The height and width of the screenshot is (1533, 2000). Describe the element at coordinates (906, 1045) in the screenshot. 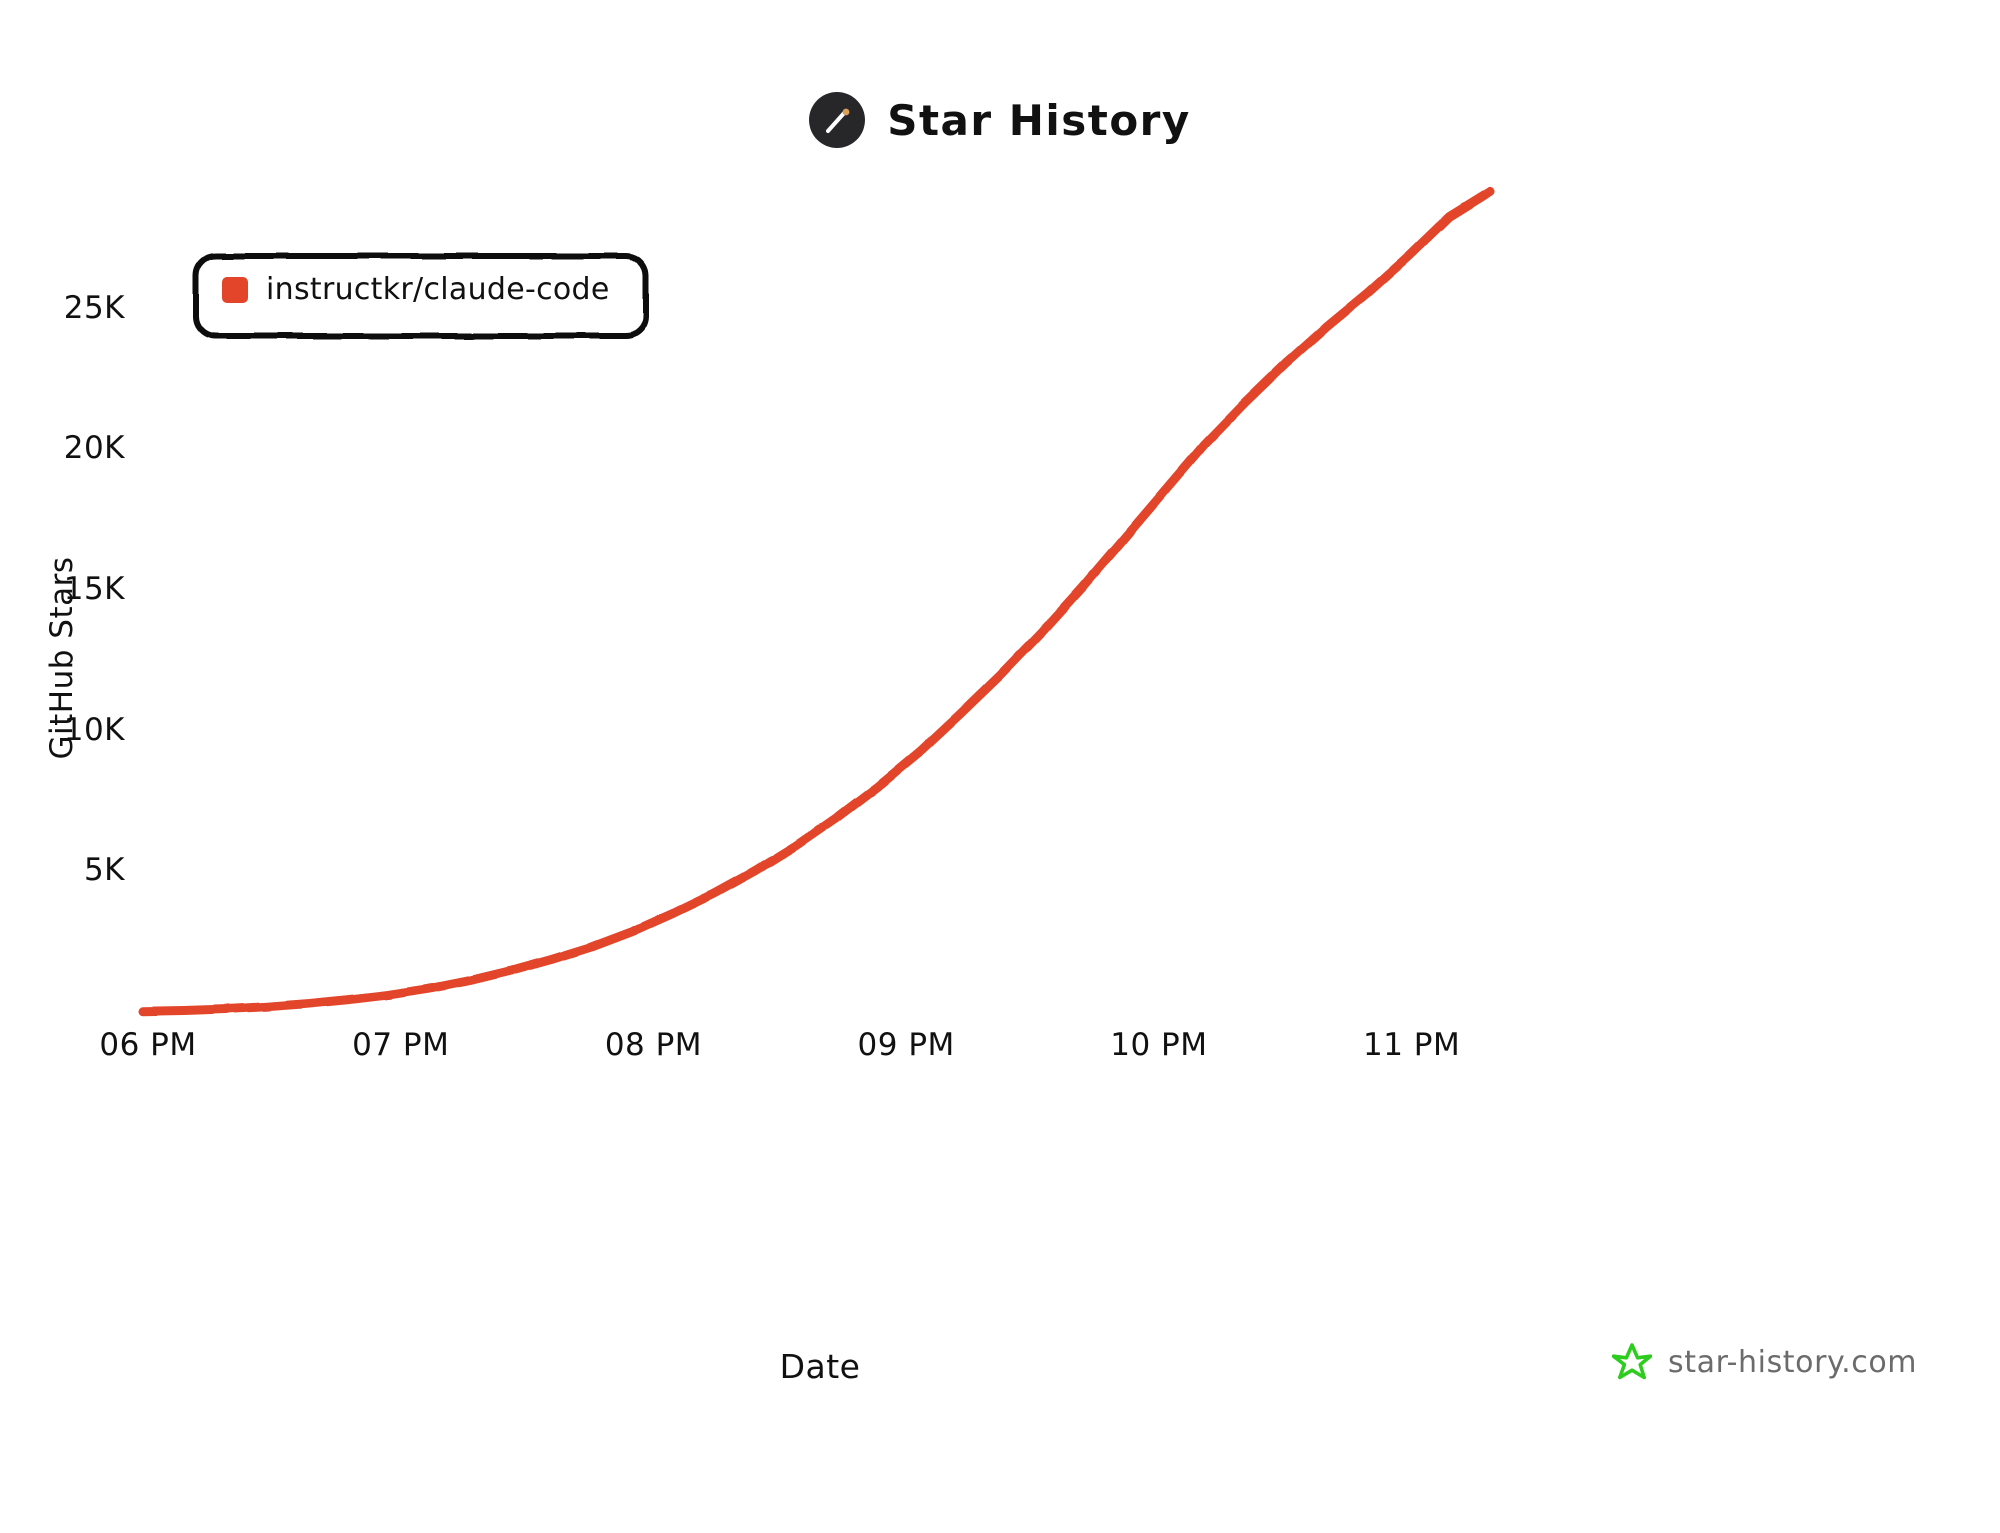

I see `x-tick-label: 09 PM` at that location.